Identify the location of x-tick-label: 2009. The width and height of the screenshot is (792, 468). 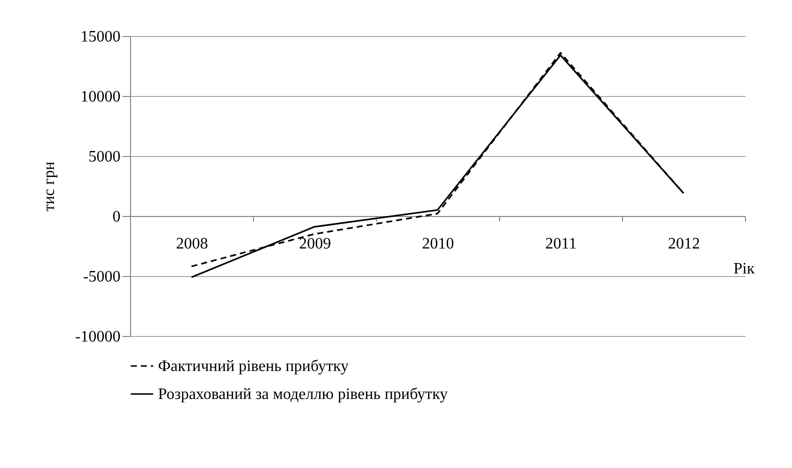
(315, 244).